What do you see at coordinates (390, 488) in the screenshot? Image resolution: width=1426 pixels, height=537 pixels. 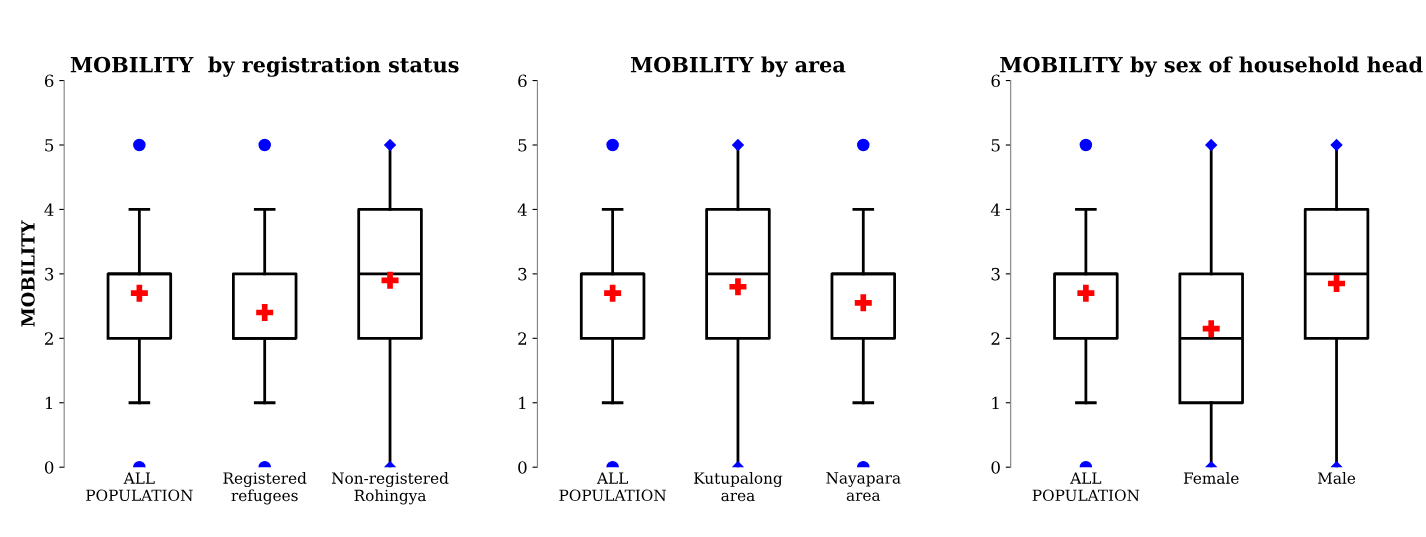 I see `x-tick-label: Non-registered Rohingya` at bounding box center [390, 488].